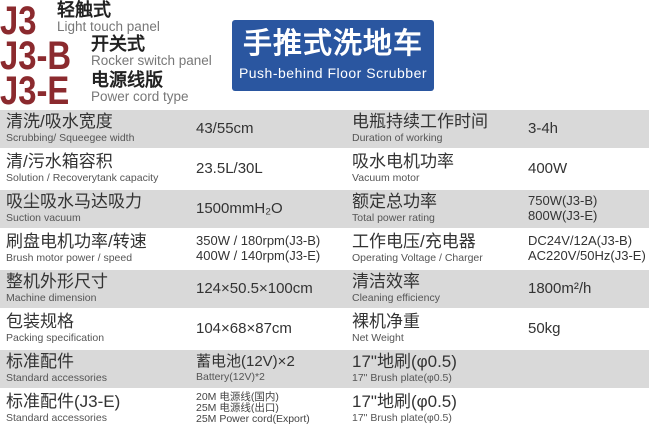  I want to click on spec-value-text: 124×50.5×100cm, so click(254, 288).